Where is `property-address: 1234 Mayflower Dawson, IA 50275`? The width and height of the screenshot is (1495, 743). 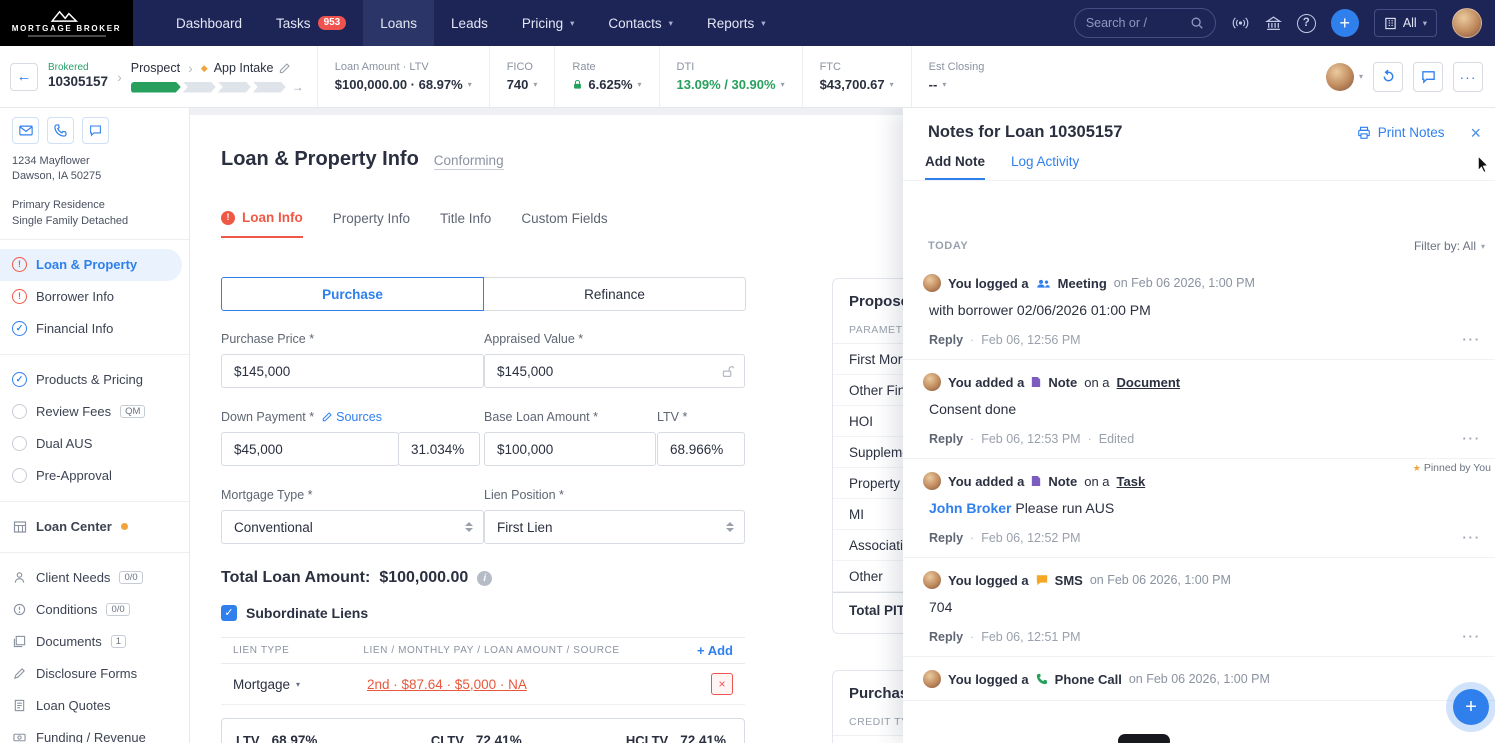 property-address: 1234 Mayflower Dawson, IA 50275 is located at coordinates (57, 168).